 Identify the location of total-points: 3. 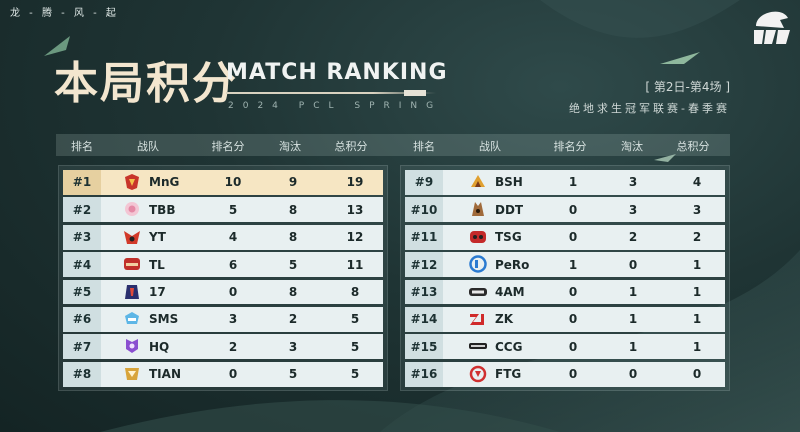
(697, 209).